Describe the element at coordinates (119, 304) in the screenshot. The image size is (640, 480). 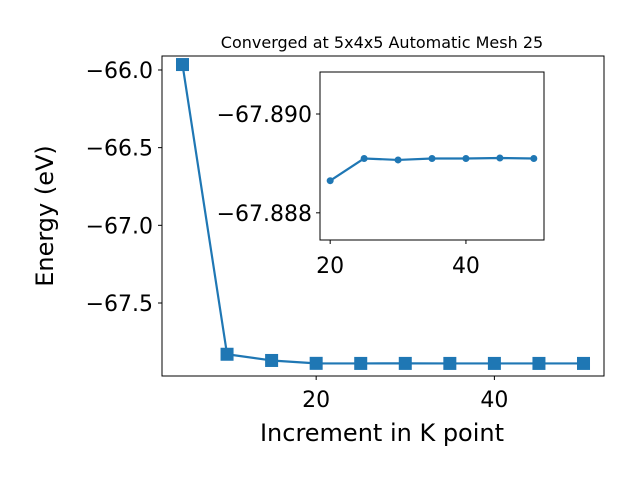
I see `main-y-tick-label: −67.5` at that location.